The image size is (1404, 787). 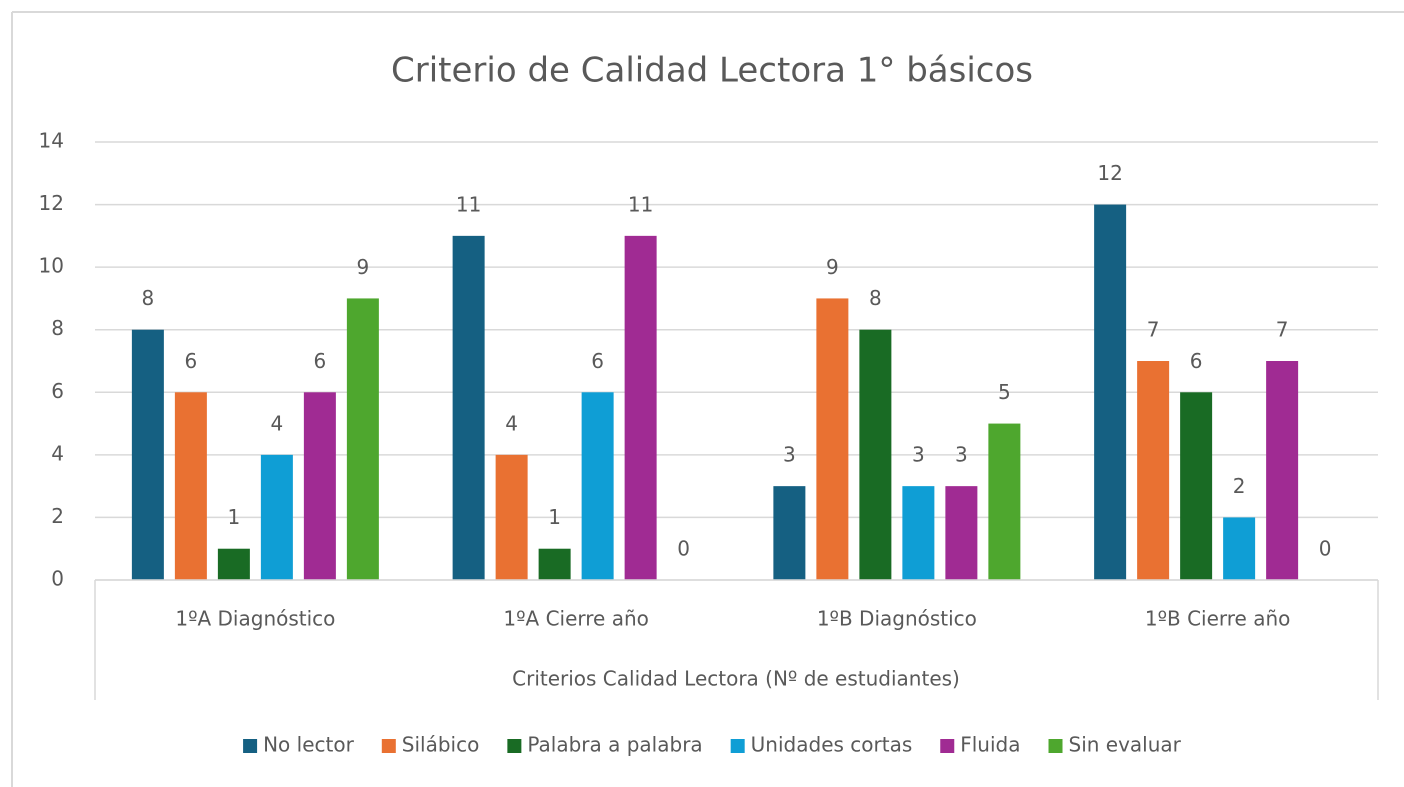 I want to click on legend-label: No lector, so click(x=308, y=745).